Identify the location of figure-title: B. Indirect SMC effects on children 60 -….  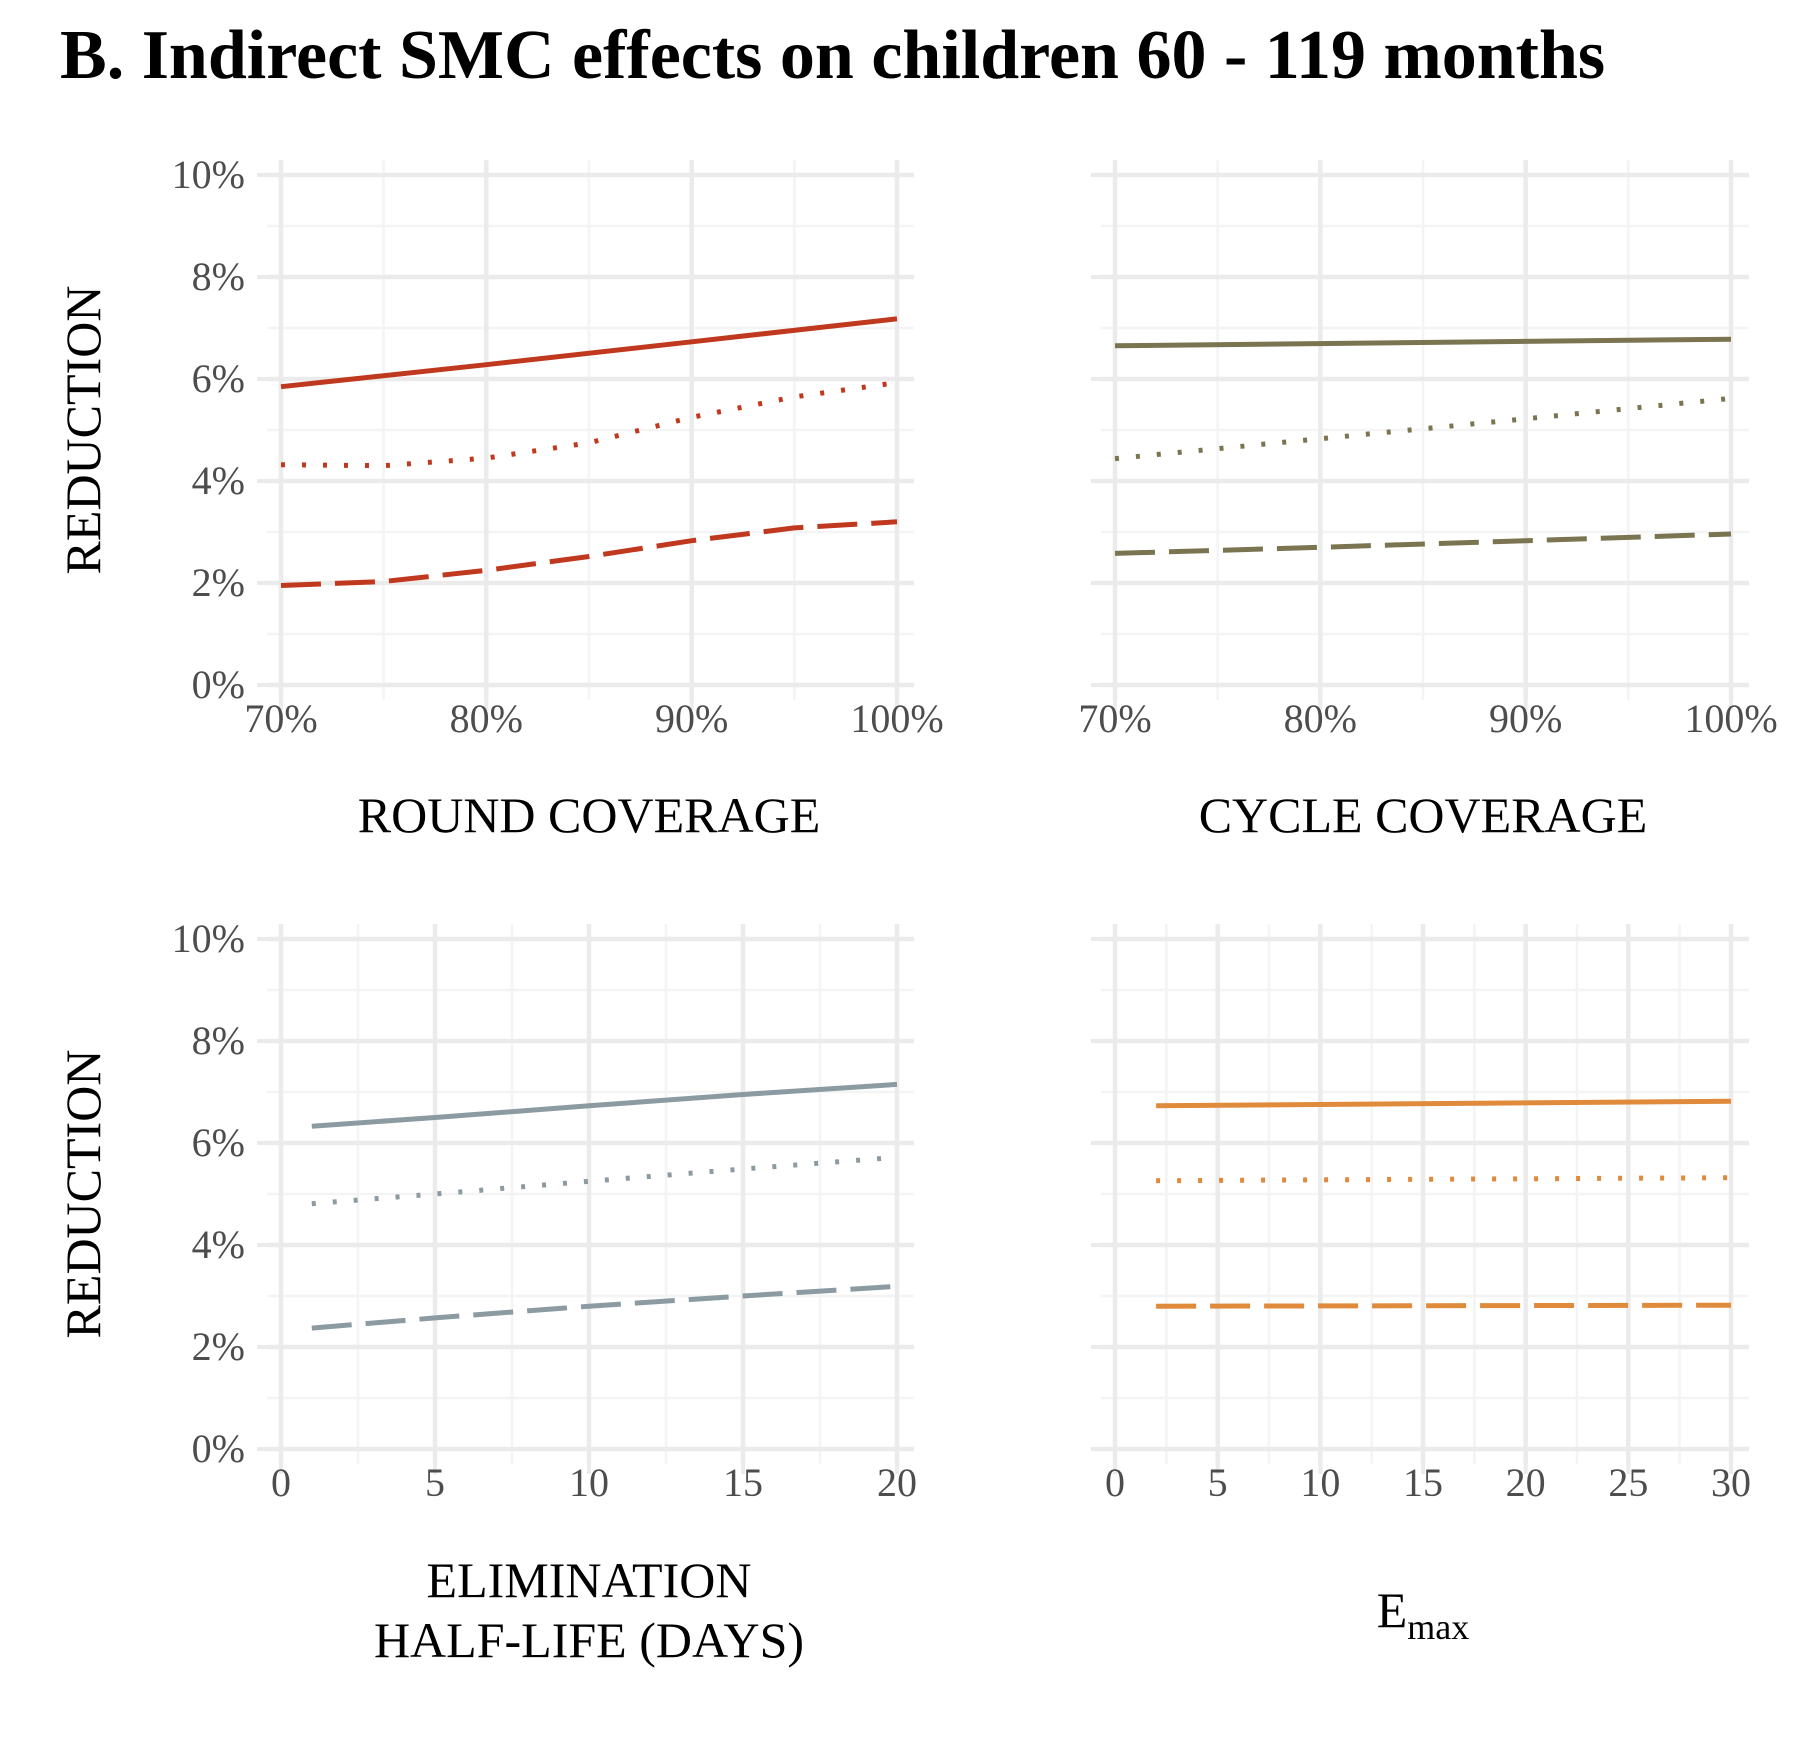
(832, 55).